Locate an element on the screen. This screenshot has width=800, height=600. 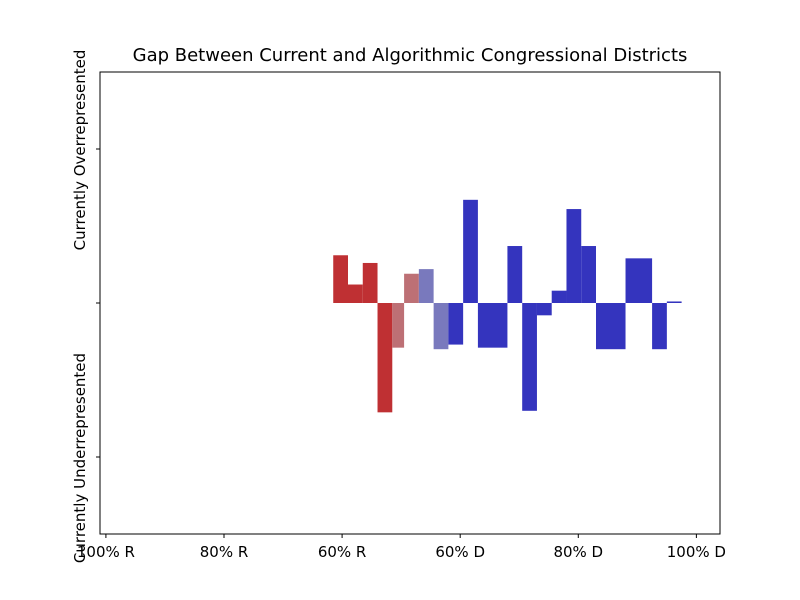
x-tick-label: 80% D is located at coordinates (578, 552).